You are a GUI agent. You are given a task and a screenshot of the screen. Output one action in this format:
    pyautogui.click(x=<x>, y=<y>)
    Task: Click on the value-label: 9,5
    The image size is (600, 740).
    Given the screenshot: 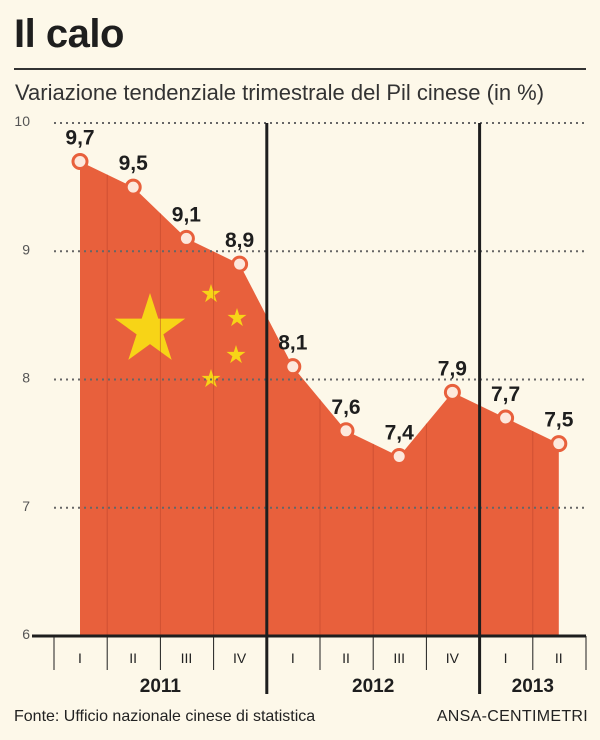 What is the action you would take?
    pyautogui.click(x=134, y=163)
    